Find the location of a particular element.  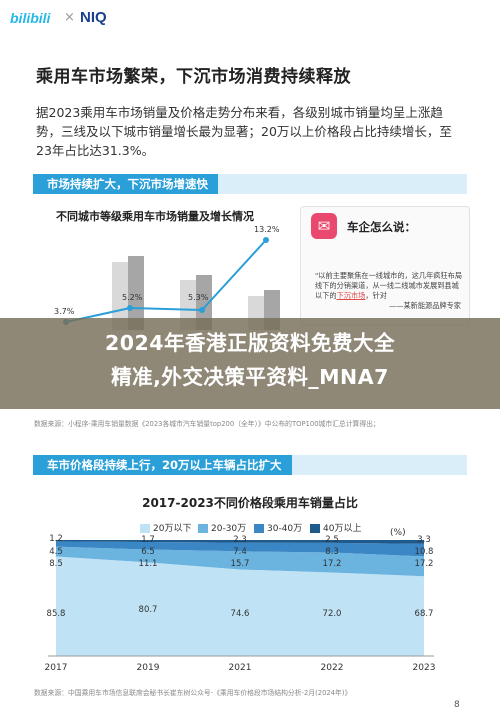

growth-label: 5.3% is located at coordinates (198, 297).